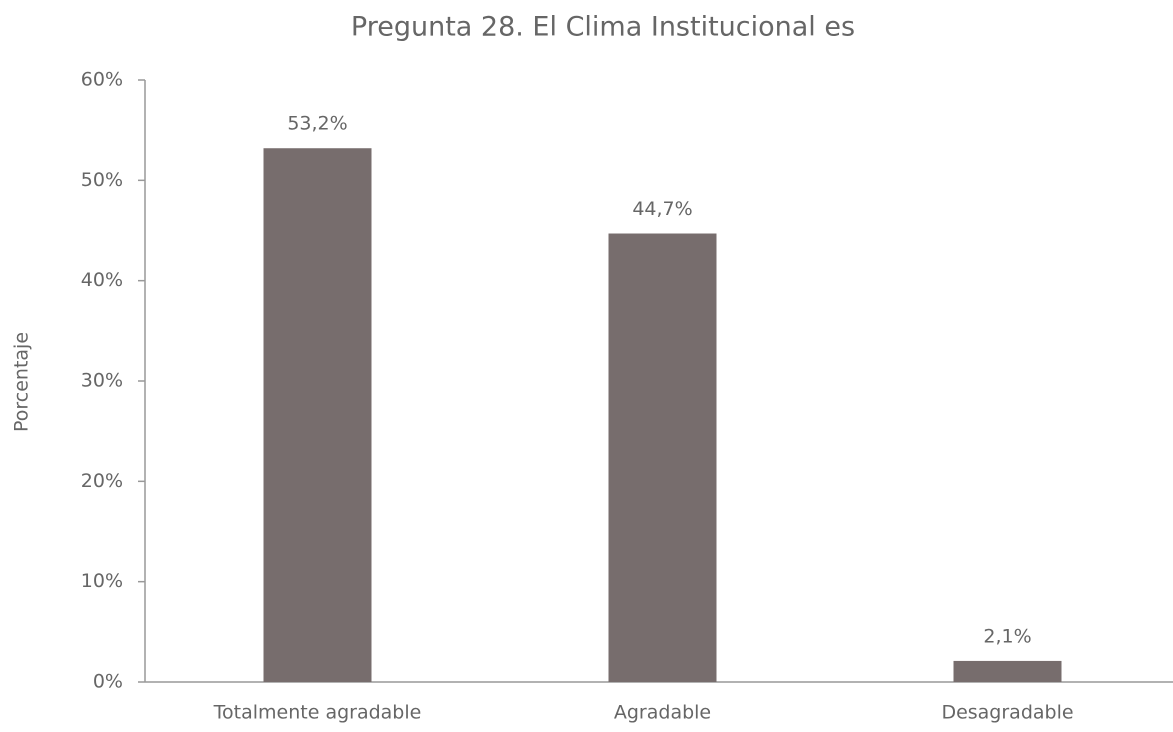  Describe the element at coordinates (1007, 713) in the screenshot. I see `x-tick-label: Desagradable` at that location.